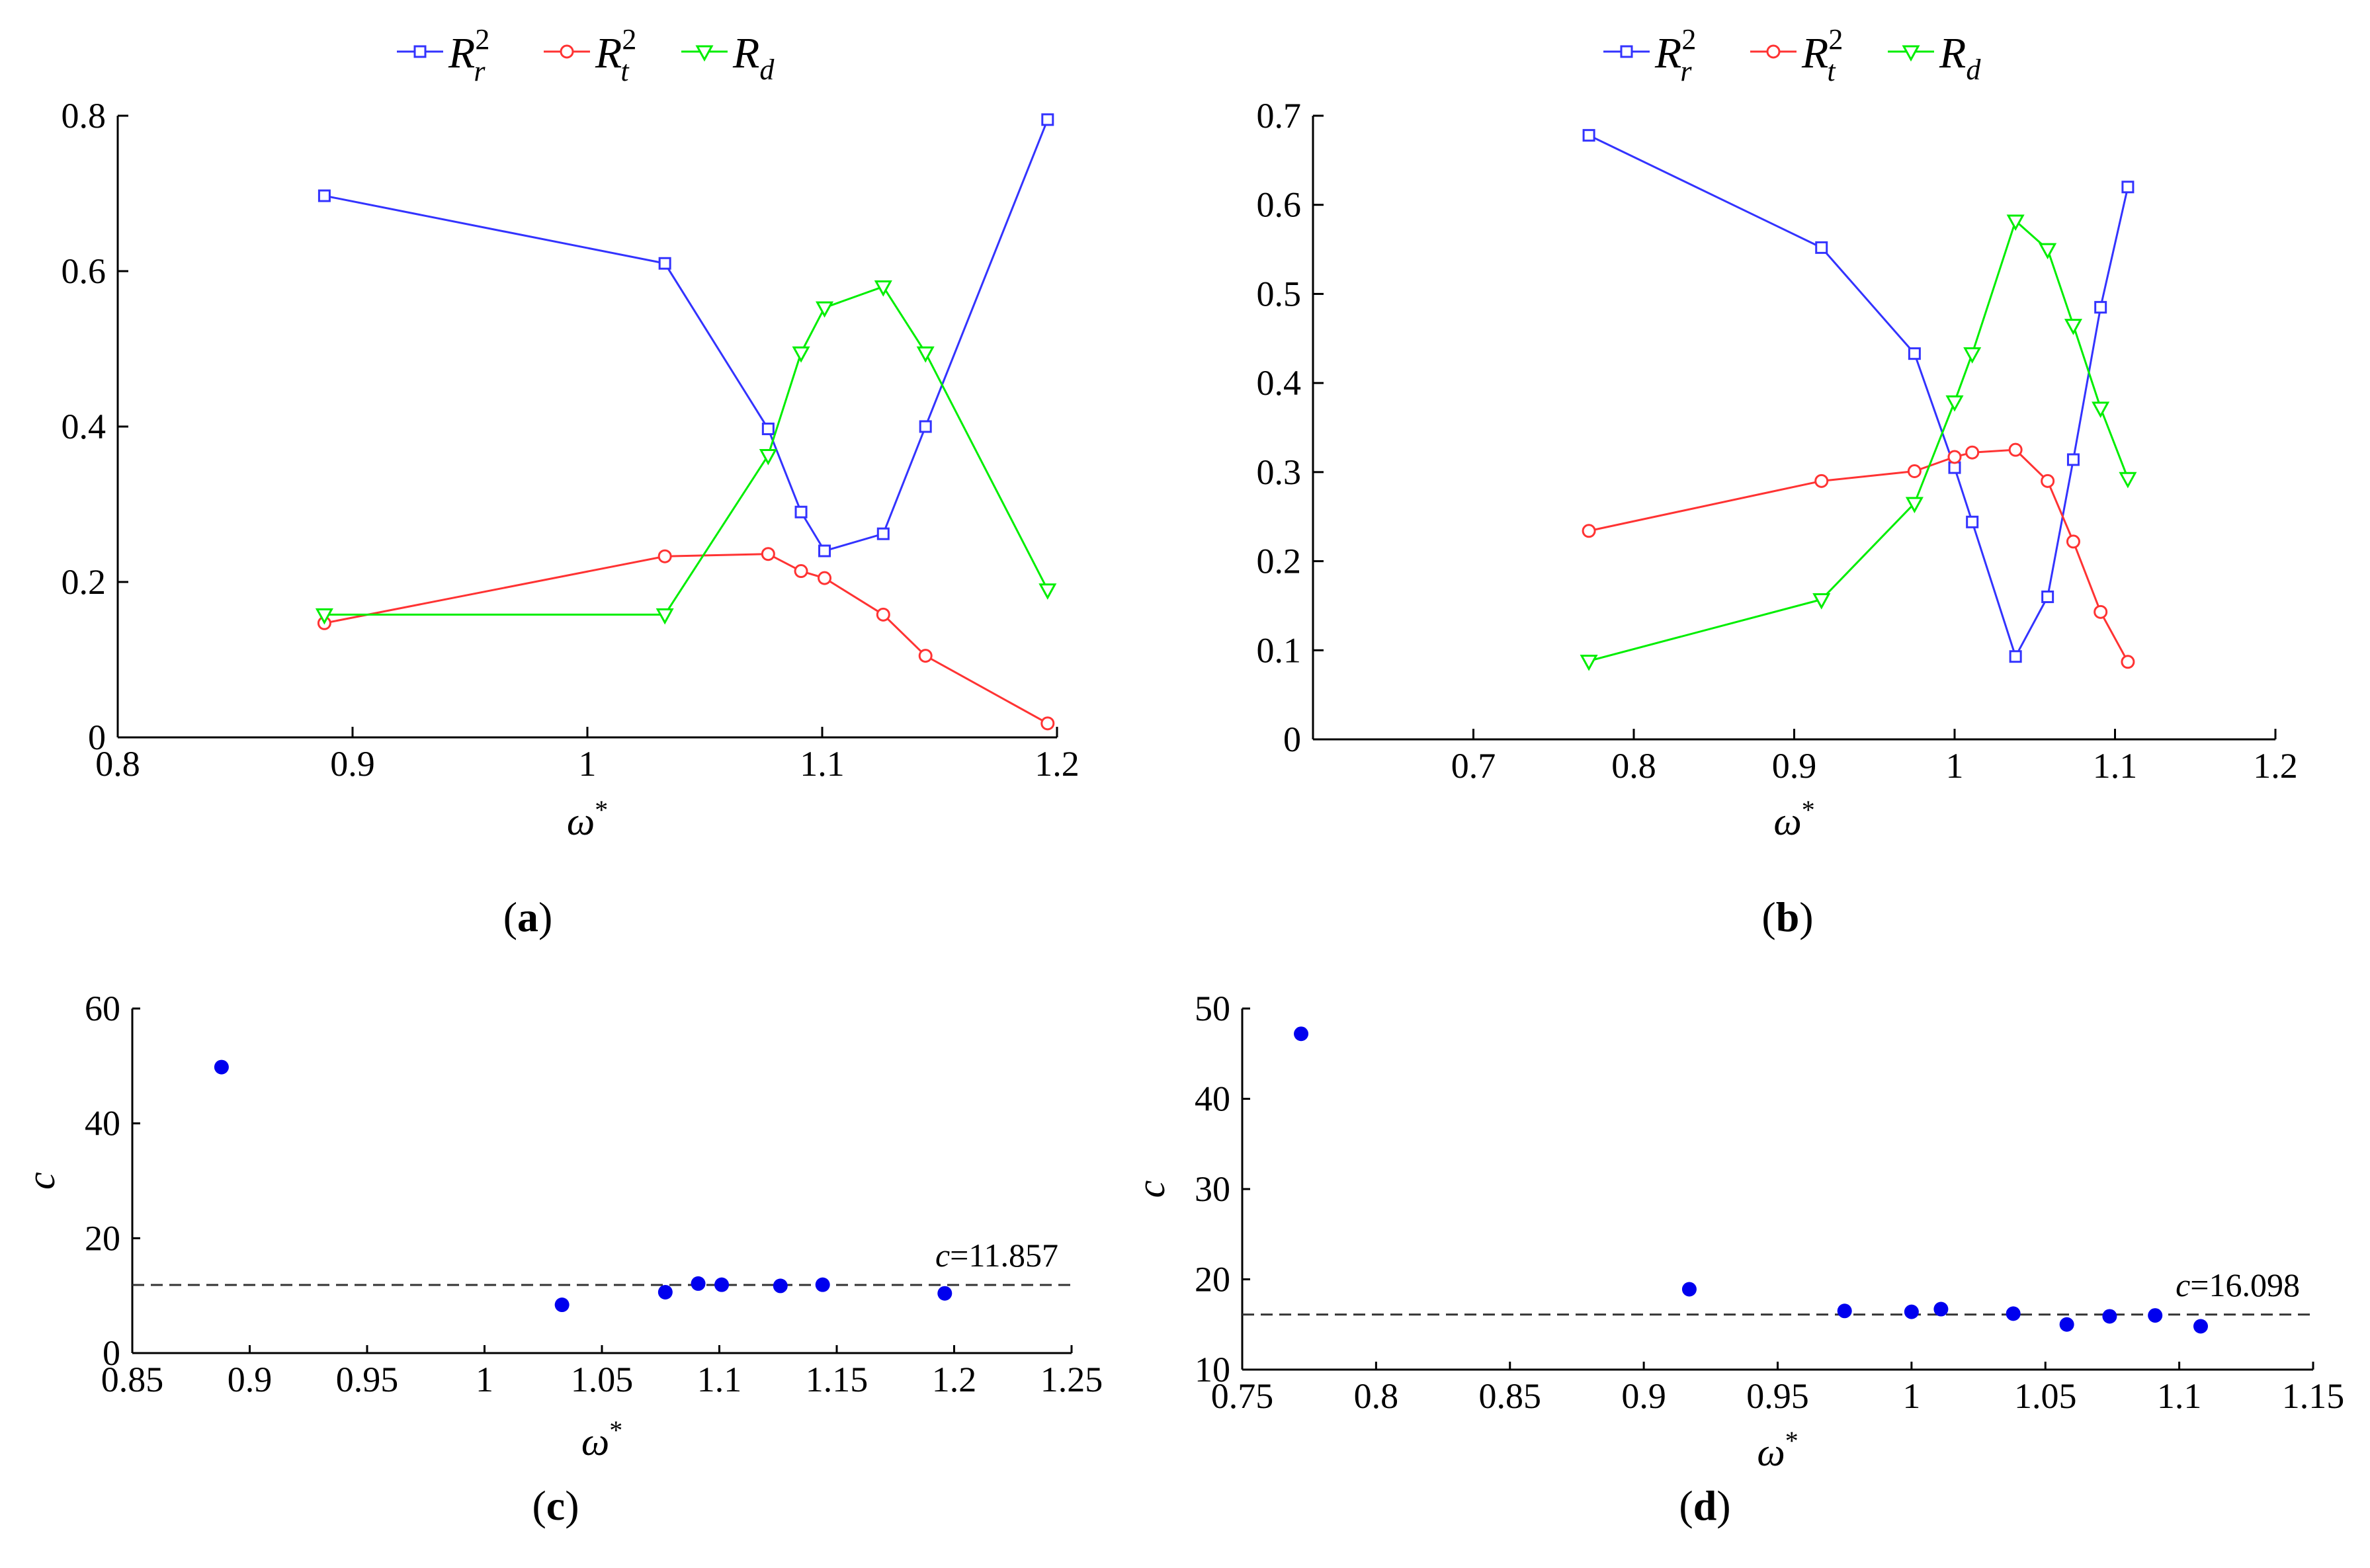 This screenshot has width=2370, height=1568. Describe the element at coordinates (1212, 1008) in the screenshot. I see `y-tick-label: 50` at that location.